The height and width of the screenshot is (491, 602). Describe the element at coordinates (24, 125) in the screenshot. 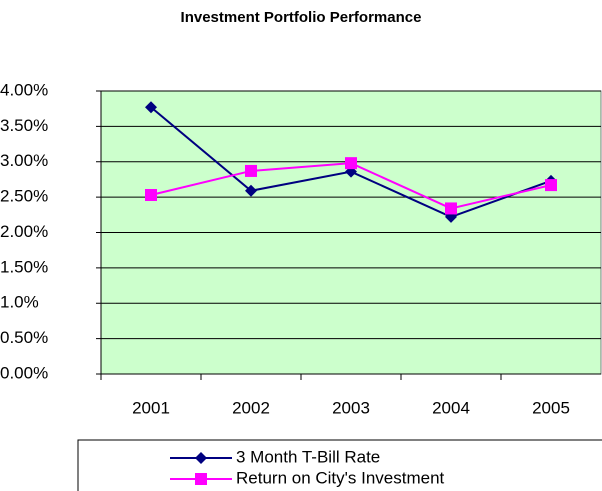

I see `y-tick-label: 3.50%` at that location.